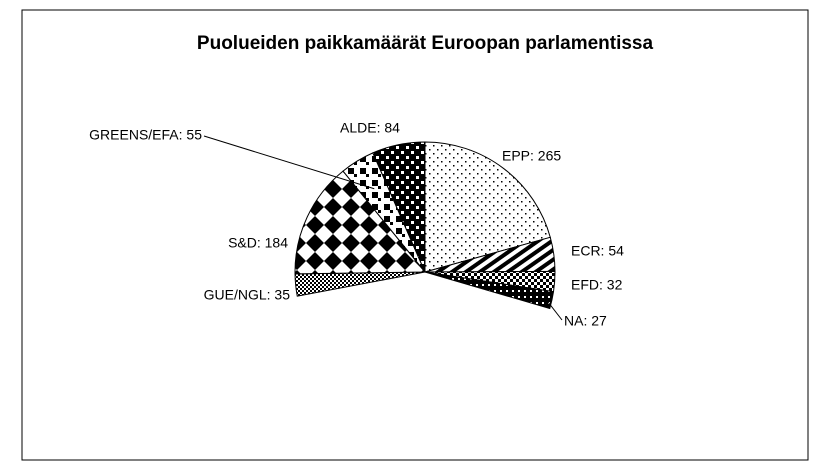 This screenshot has width=830, height=471. I want to click on data-label: S&D: 184, so click(258, 243).